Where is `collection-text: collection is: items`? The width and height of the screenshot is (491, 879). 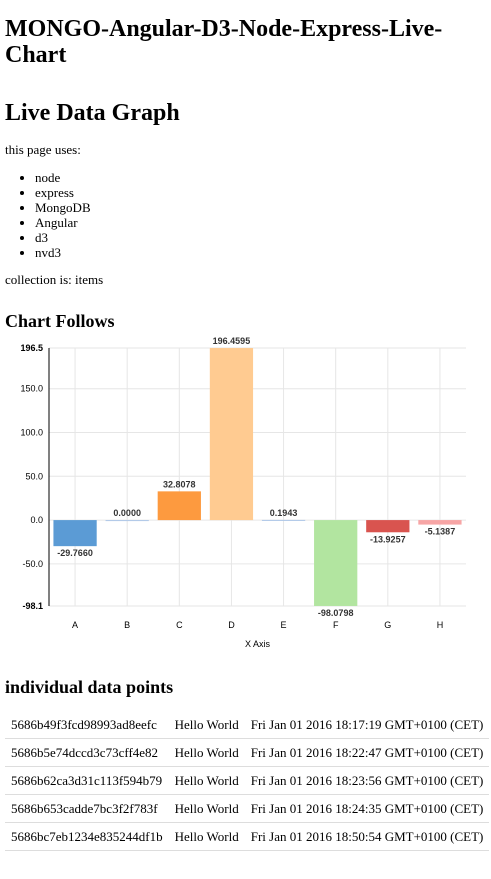
collection-text: collection is: items is located at coordinates (54, 279).